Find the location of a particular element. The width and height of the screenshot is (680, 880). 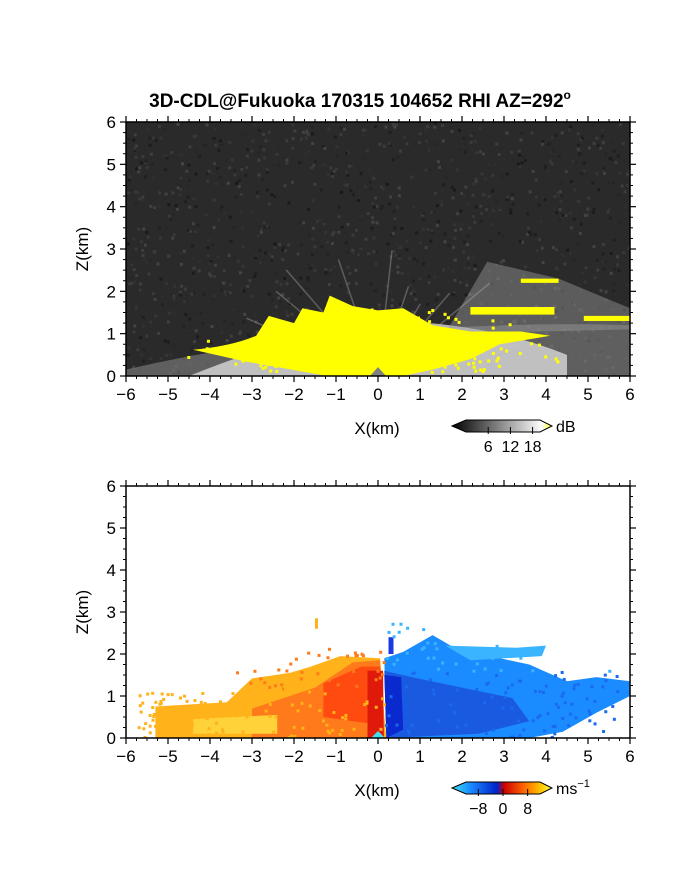

velocity-ylabel: Z(km) is located at coordinates (82, 612).